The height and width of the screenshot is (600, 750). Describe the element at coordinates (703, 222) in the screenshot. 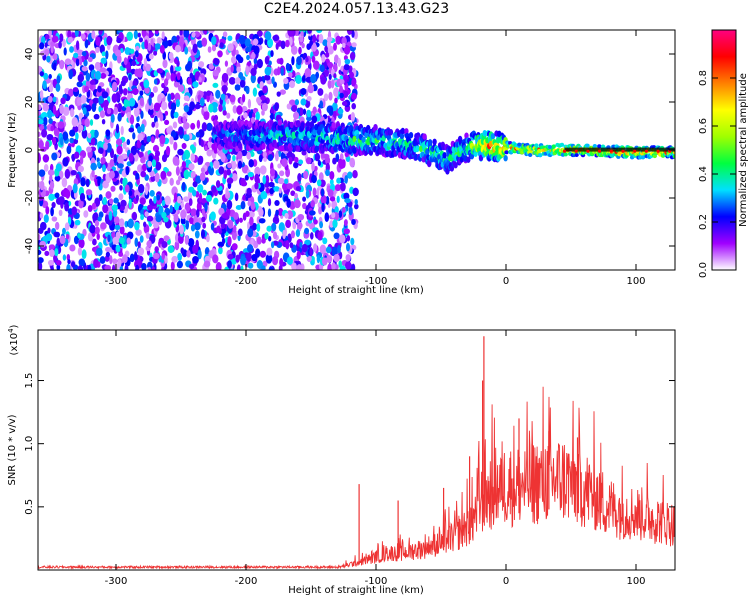

I see `colorbar-tick-label: 0.2` at that location.